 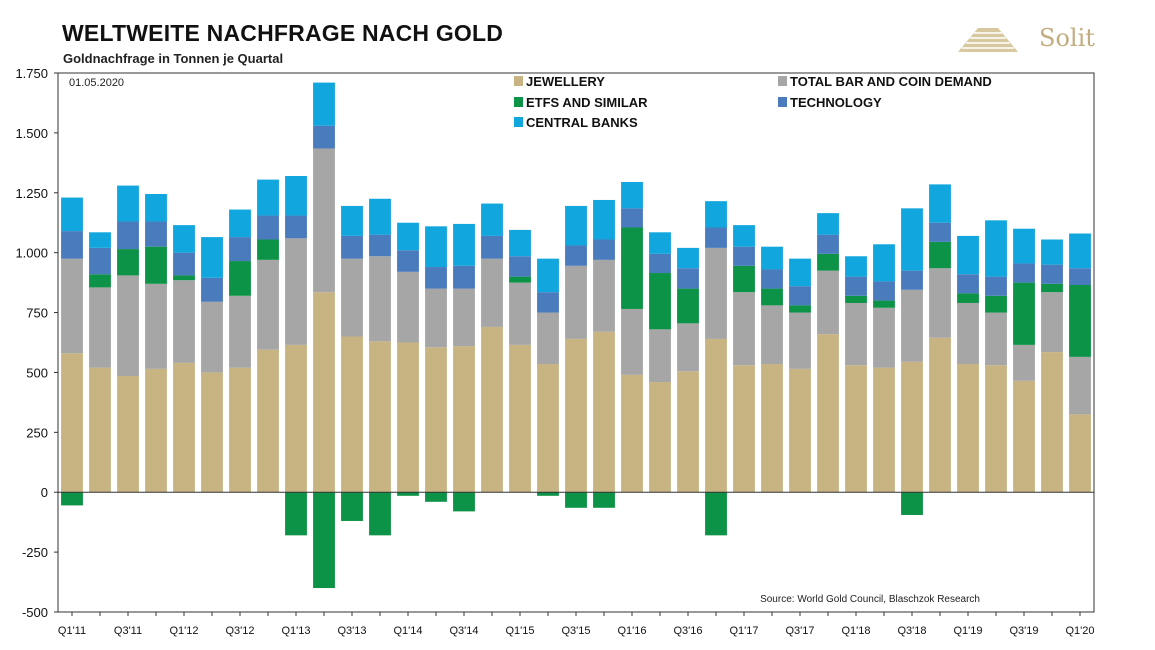 I want to click on x-tick-label: Q3'15, so click(x=575, y=631).